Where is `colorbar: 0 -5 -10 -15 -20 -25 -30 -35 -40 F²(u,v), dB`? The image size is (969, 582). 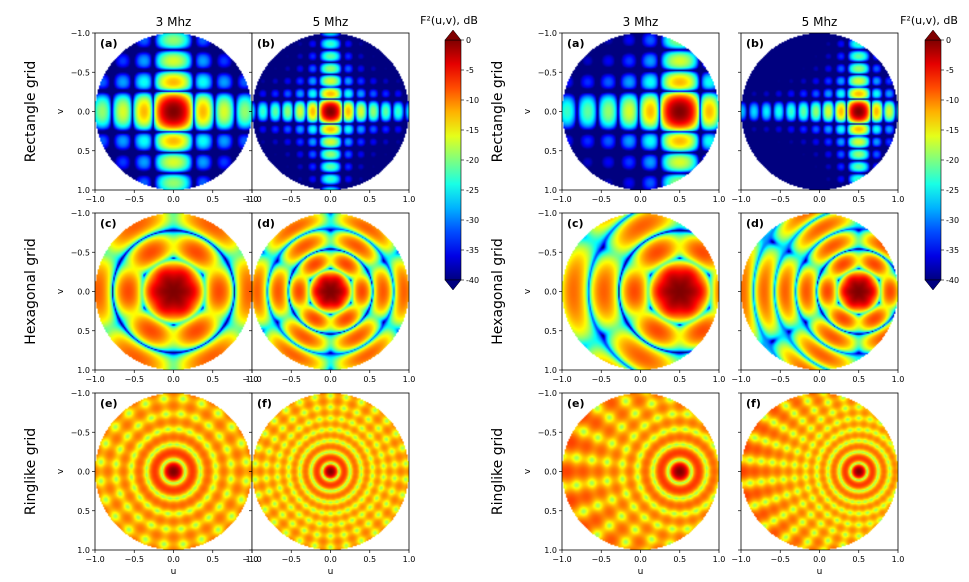
colorbar: 0 -5 -10 -15 -20 -25 -30 -35 -40 F²(u,v), dB is located at coordinates (929, 152).